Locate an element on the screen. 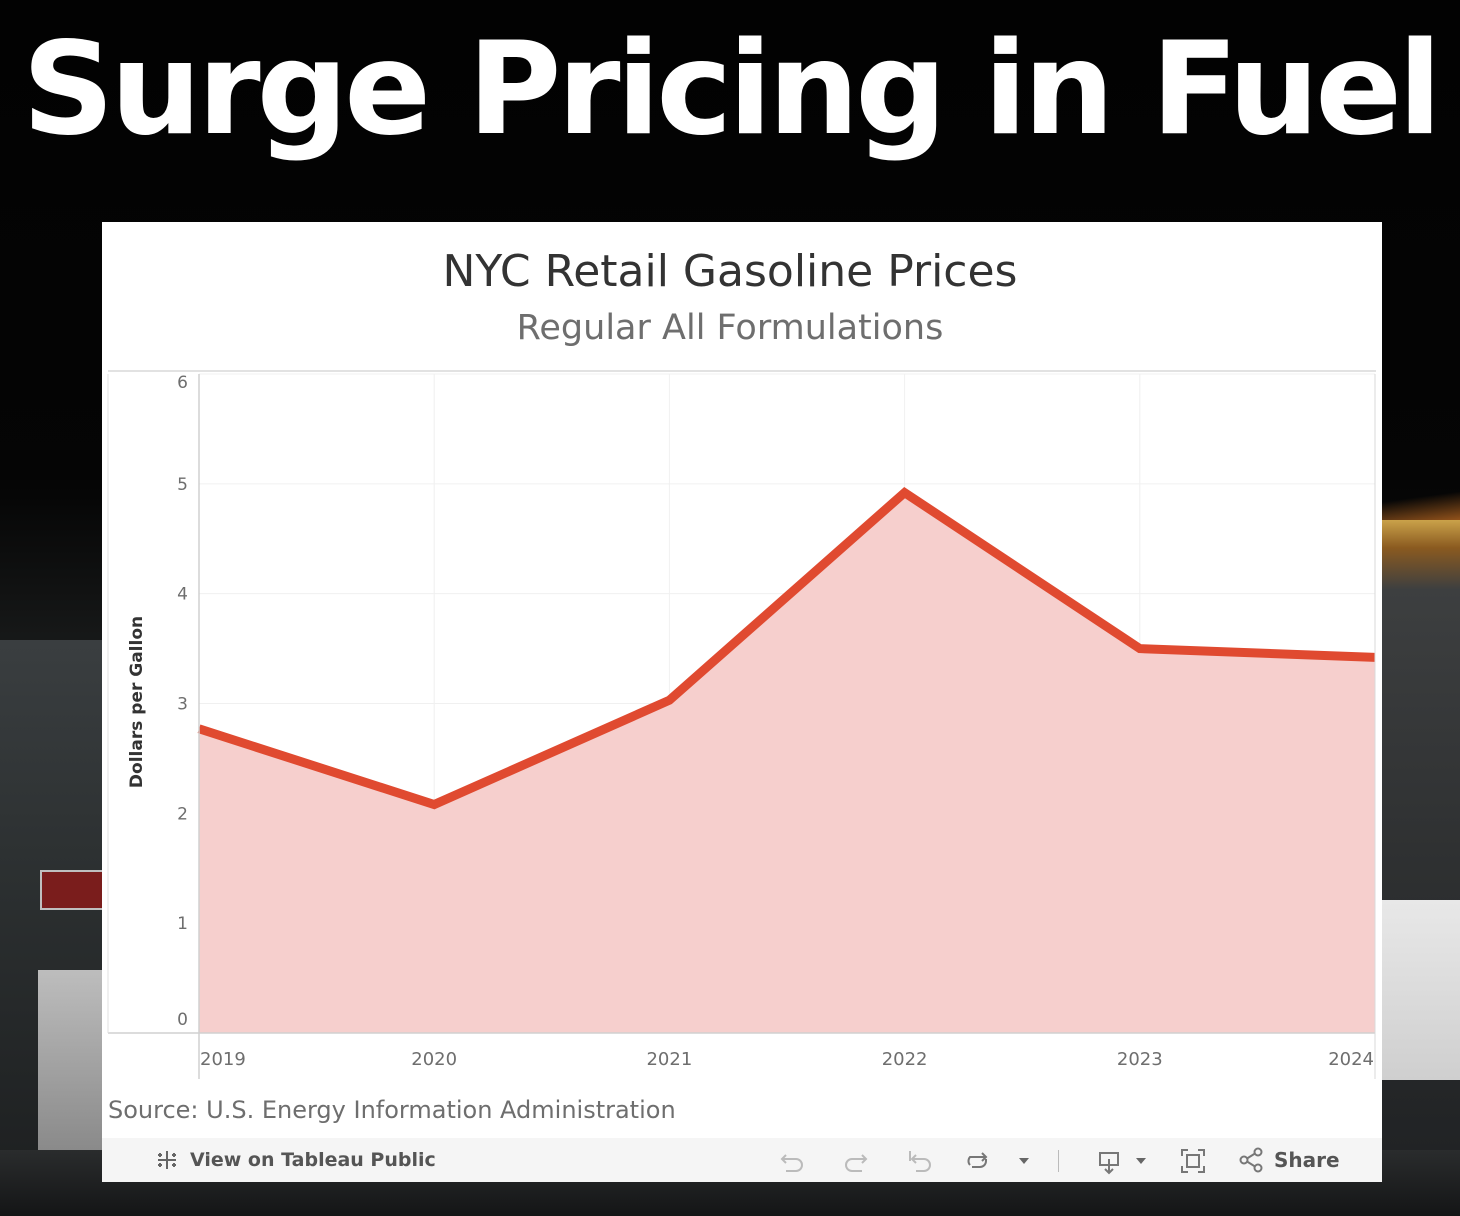 The height and width of the screenshot is (1216, 1460). download-icon is located at coordinates (1110, 1161).